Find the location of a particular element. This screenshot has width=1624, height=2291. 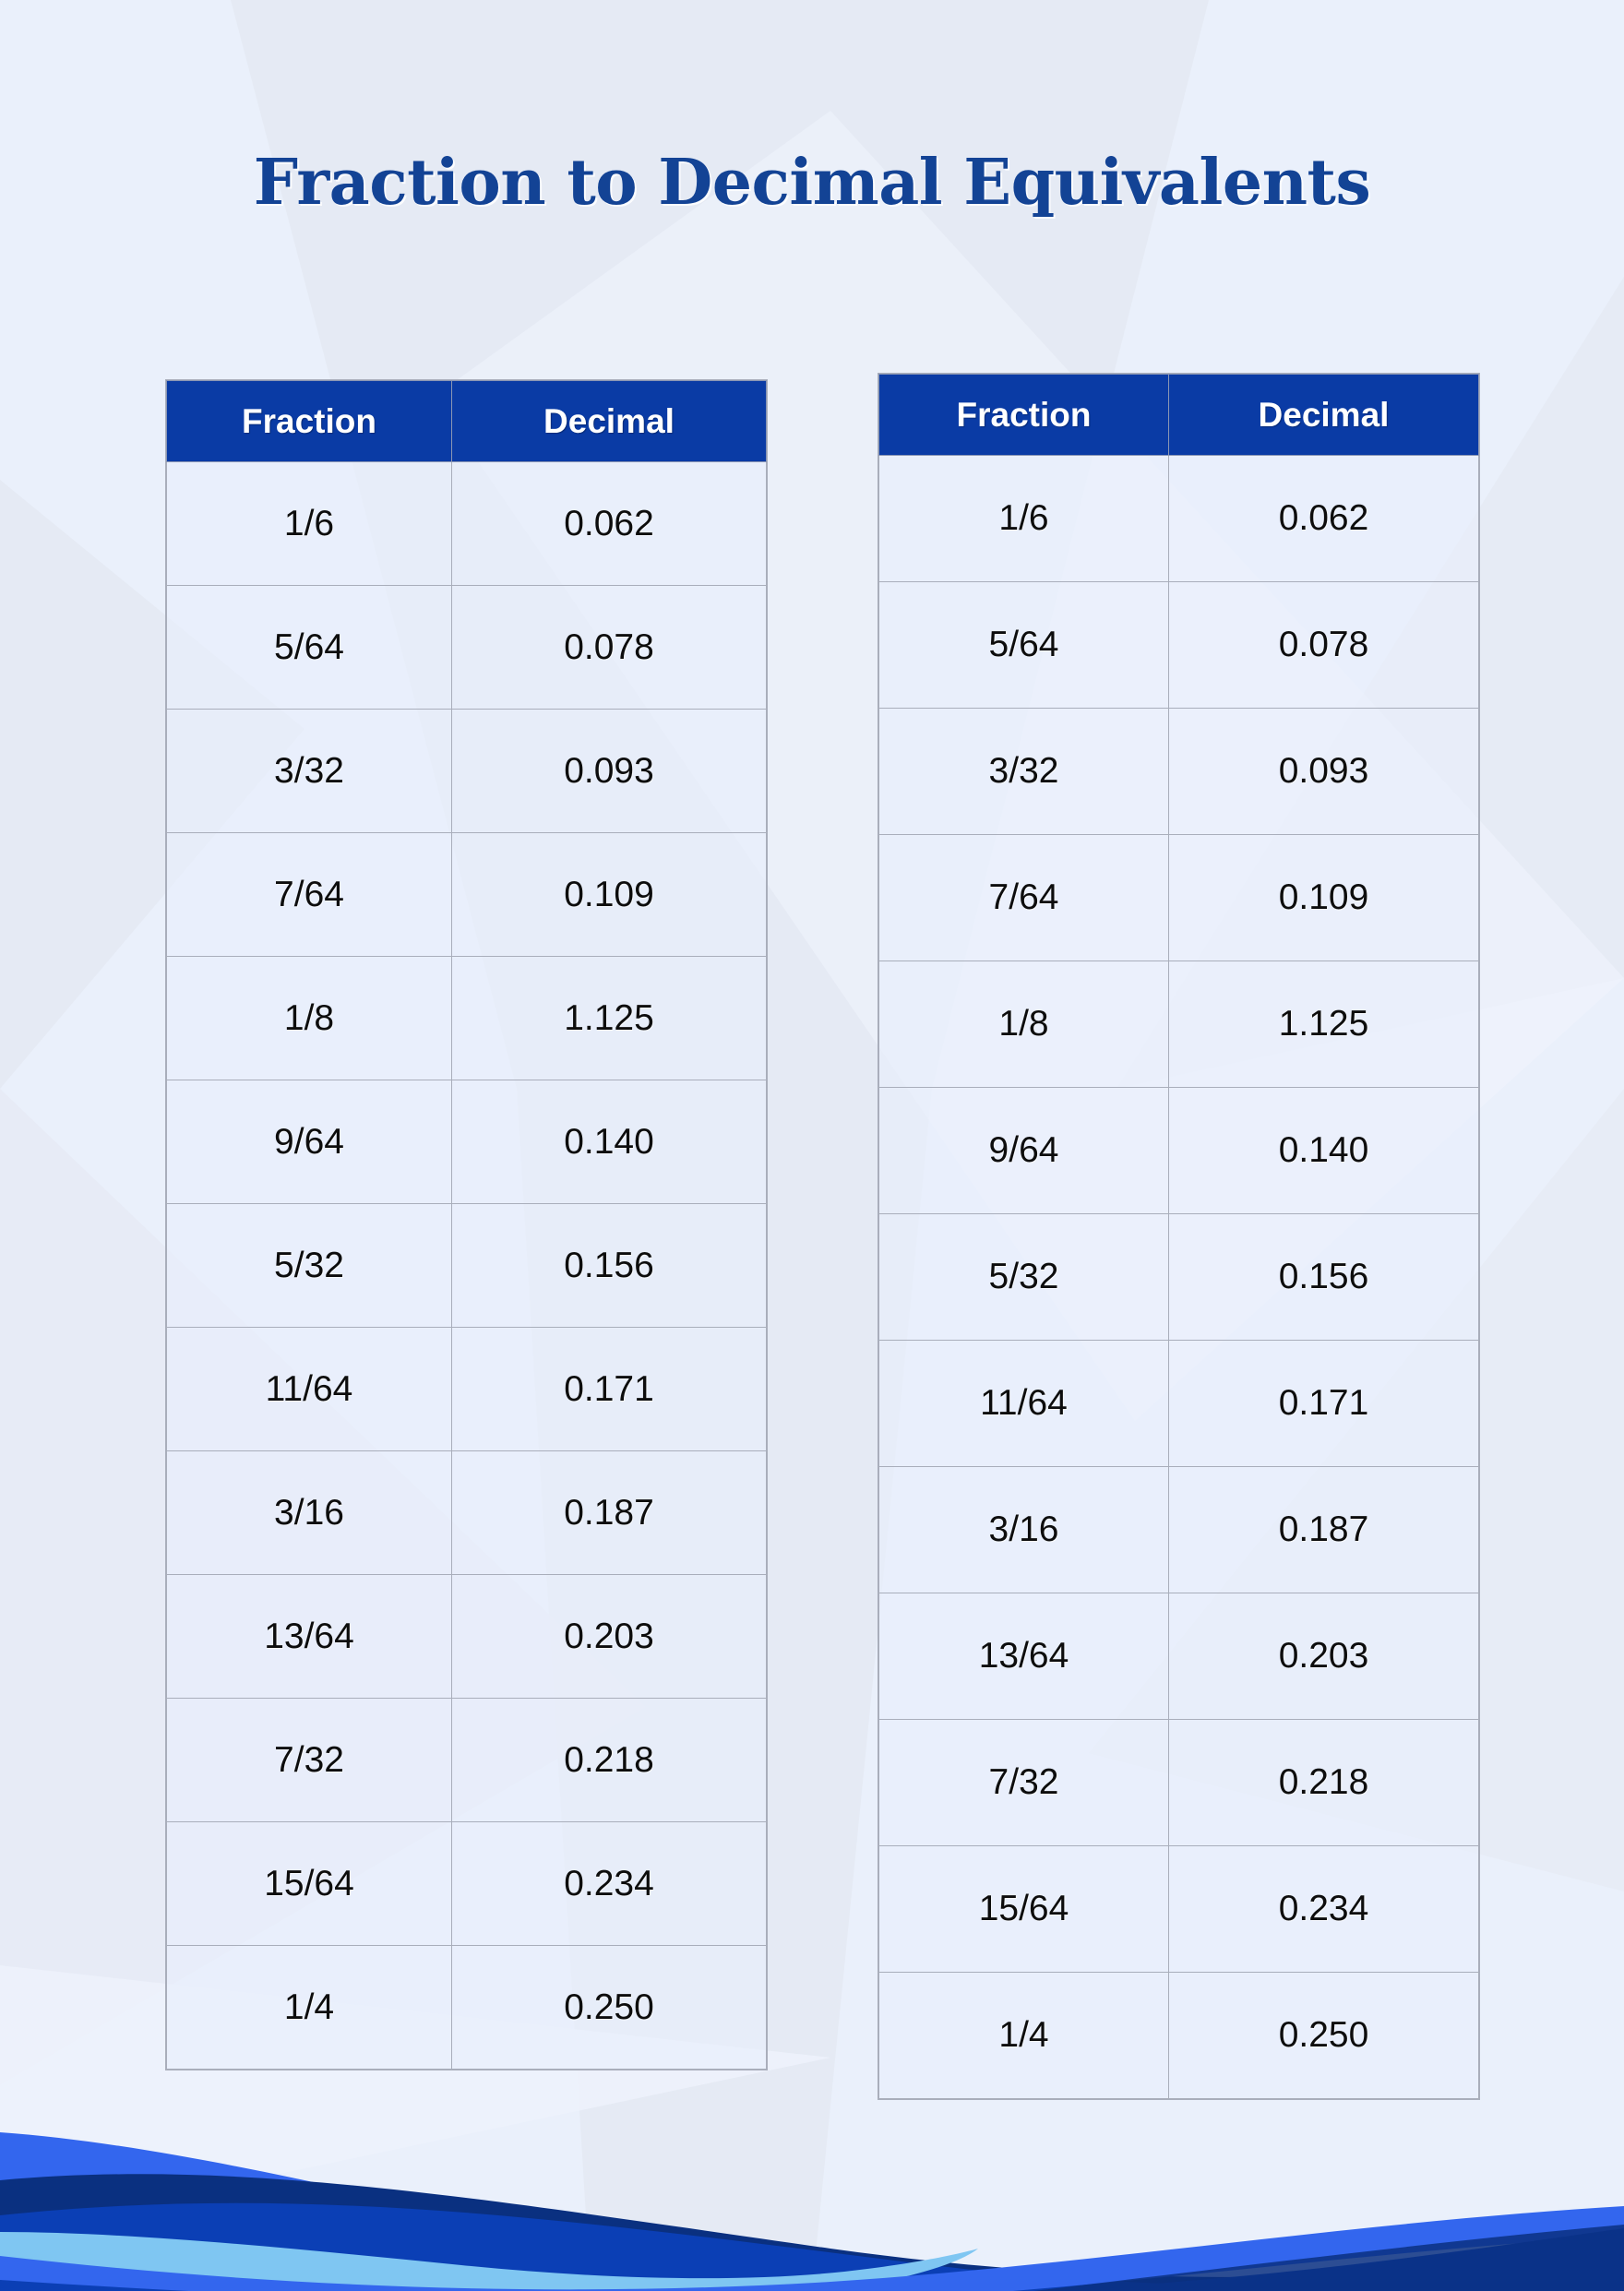

table-header-right: Fraction Decimal is located at coordinates (1178, 415).